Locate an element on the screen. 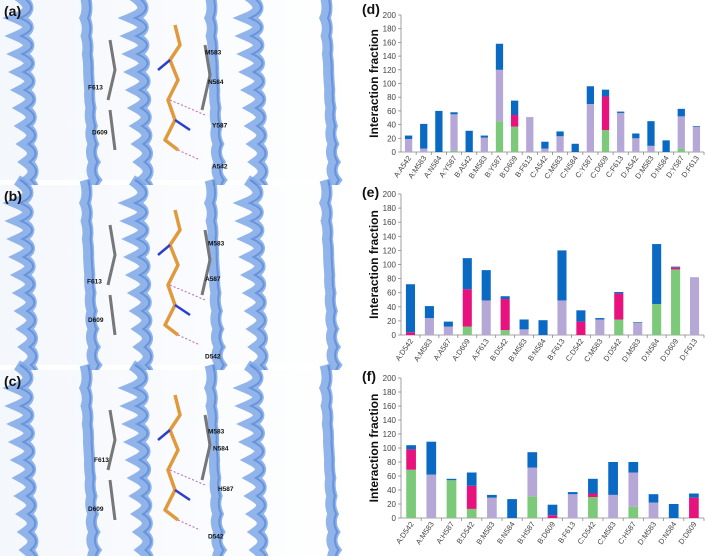 The height and width of the screenshot is (556, 709). x-tick-label: C:H587 is located at coordinates (627, 533).